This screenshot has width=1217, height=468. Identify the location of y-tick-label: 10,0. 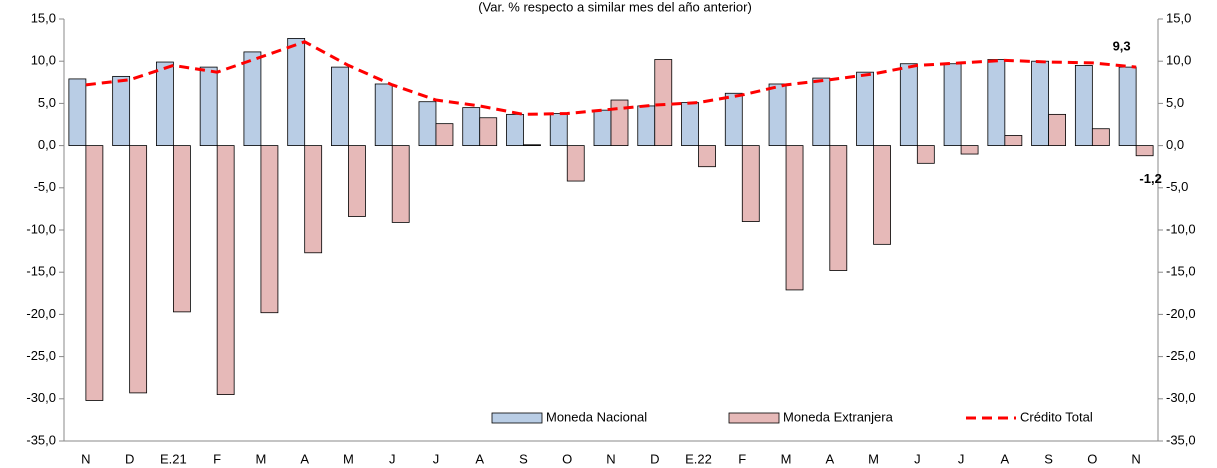
(43, 60).